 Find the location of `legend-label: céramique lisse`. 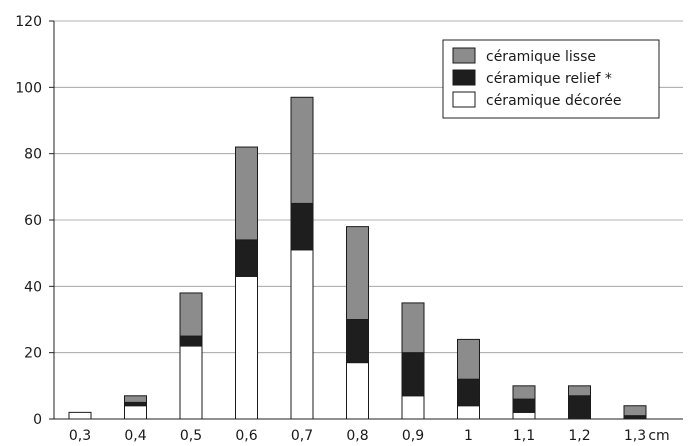

legend-label: céramique lisse is located at coordinates (541, 57).